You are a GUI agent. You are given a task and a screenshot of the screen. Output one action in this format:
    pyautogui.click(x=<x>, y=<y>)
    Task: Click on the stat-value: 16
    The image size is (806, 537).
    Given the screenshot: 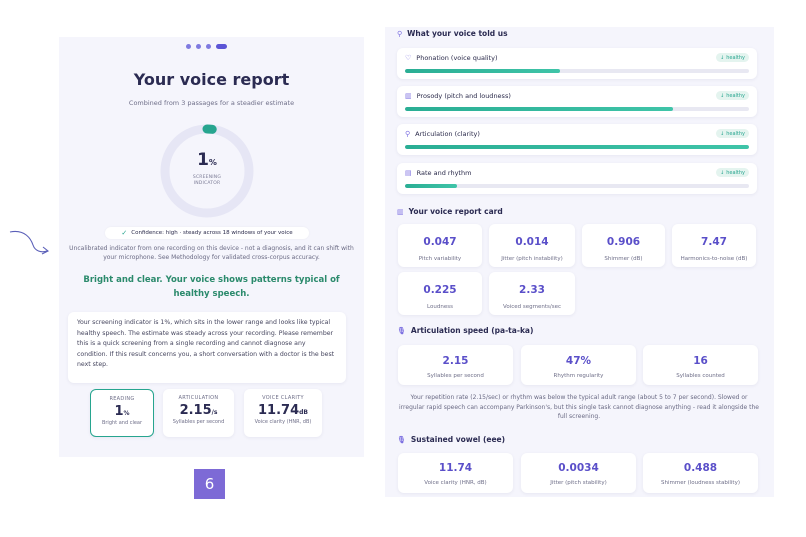 What is the action you would take?
    pyautogui.click(x=700, y=361)
    